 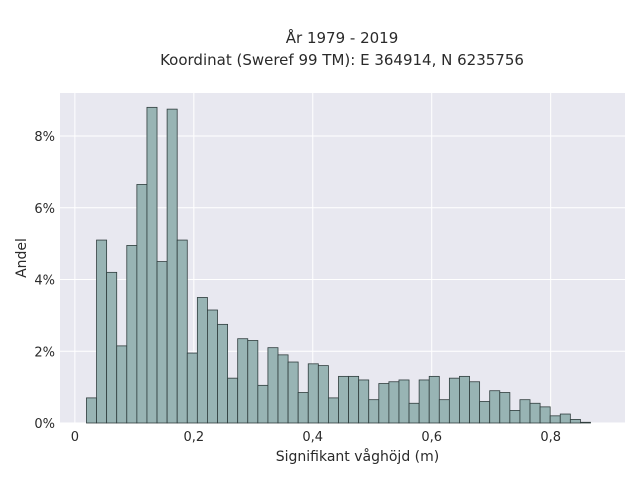 I want to click on y-tick-label: 0%, so click(x=44, y=424).